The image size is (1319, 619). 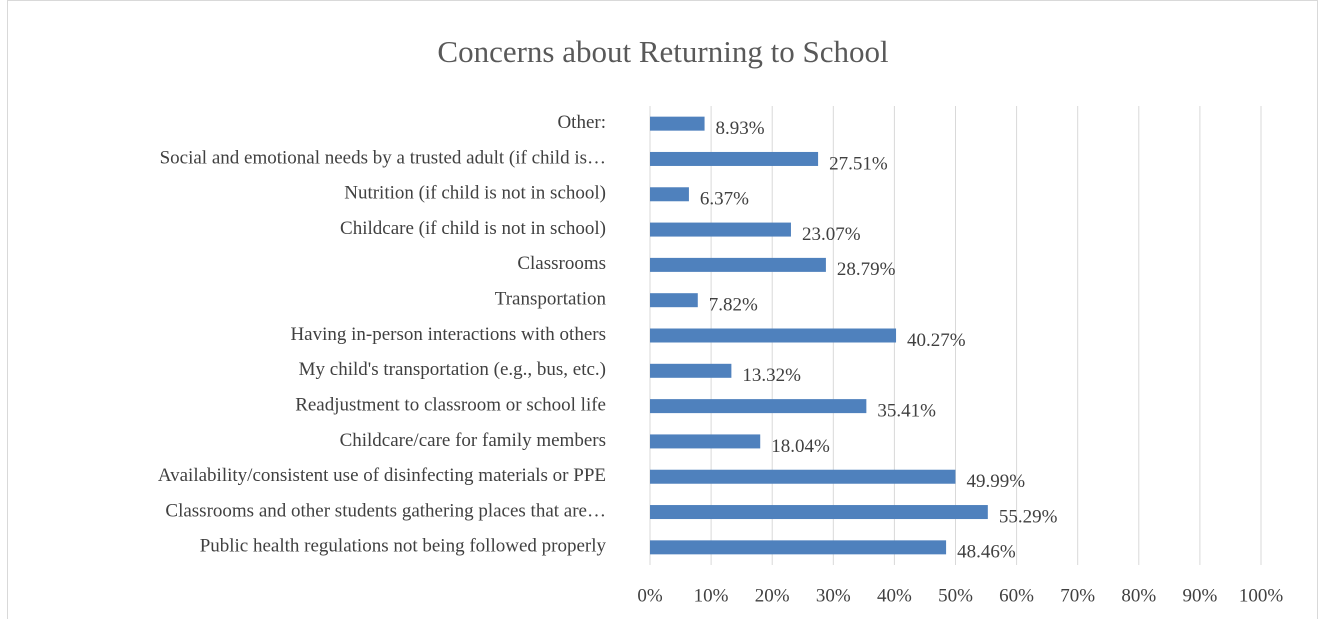 I want to click on data-label: 55.29%, so click(x=1028, y=516).